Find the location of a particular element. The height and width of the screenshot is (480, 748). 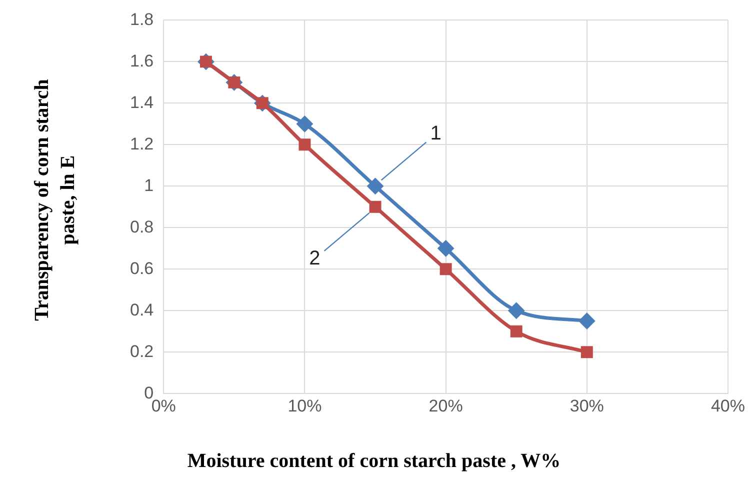

y-tick-label: 1 is located at coordinates (149, 185).